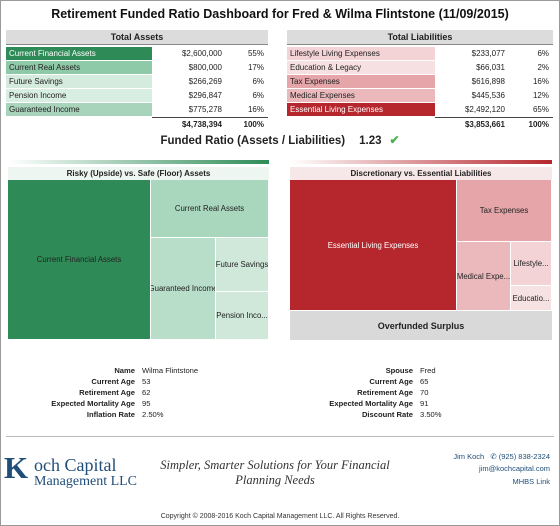 The image size is (560, 526). Describe the element at coordinates (399, 370) in the screenshot. I see `spouse-info-key: Spouse` at that location.